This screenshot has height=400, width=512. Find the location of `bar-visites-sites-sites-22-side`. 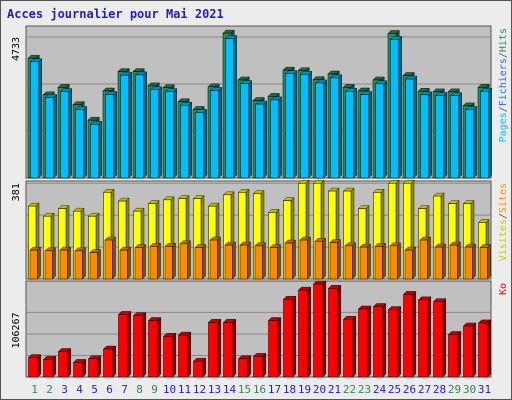

bar-visites-sites-sites-22-side is located at coordinates (354, 261).